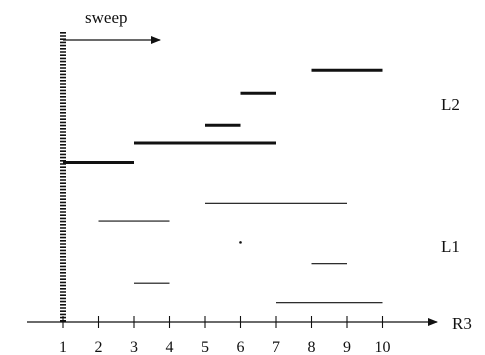  I want to click on x-tick-label: 3, so click(134, 347).